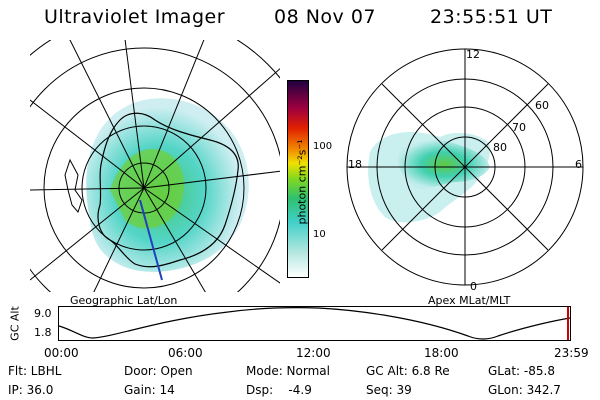 The image size is (600, 400). Describe the element at coordinates (279, 390) in the screenshot. I see `dsp-info: Dsp: -4.9` at that location.